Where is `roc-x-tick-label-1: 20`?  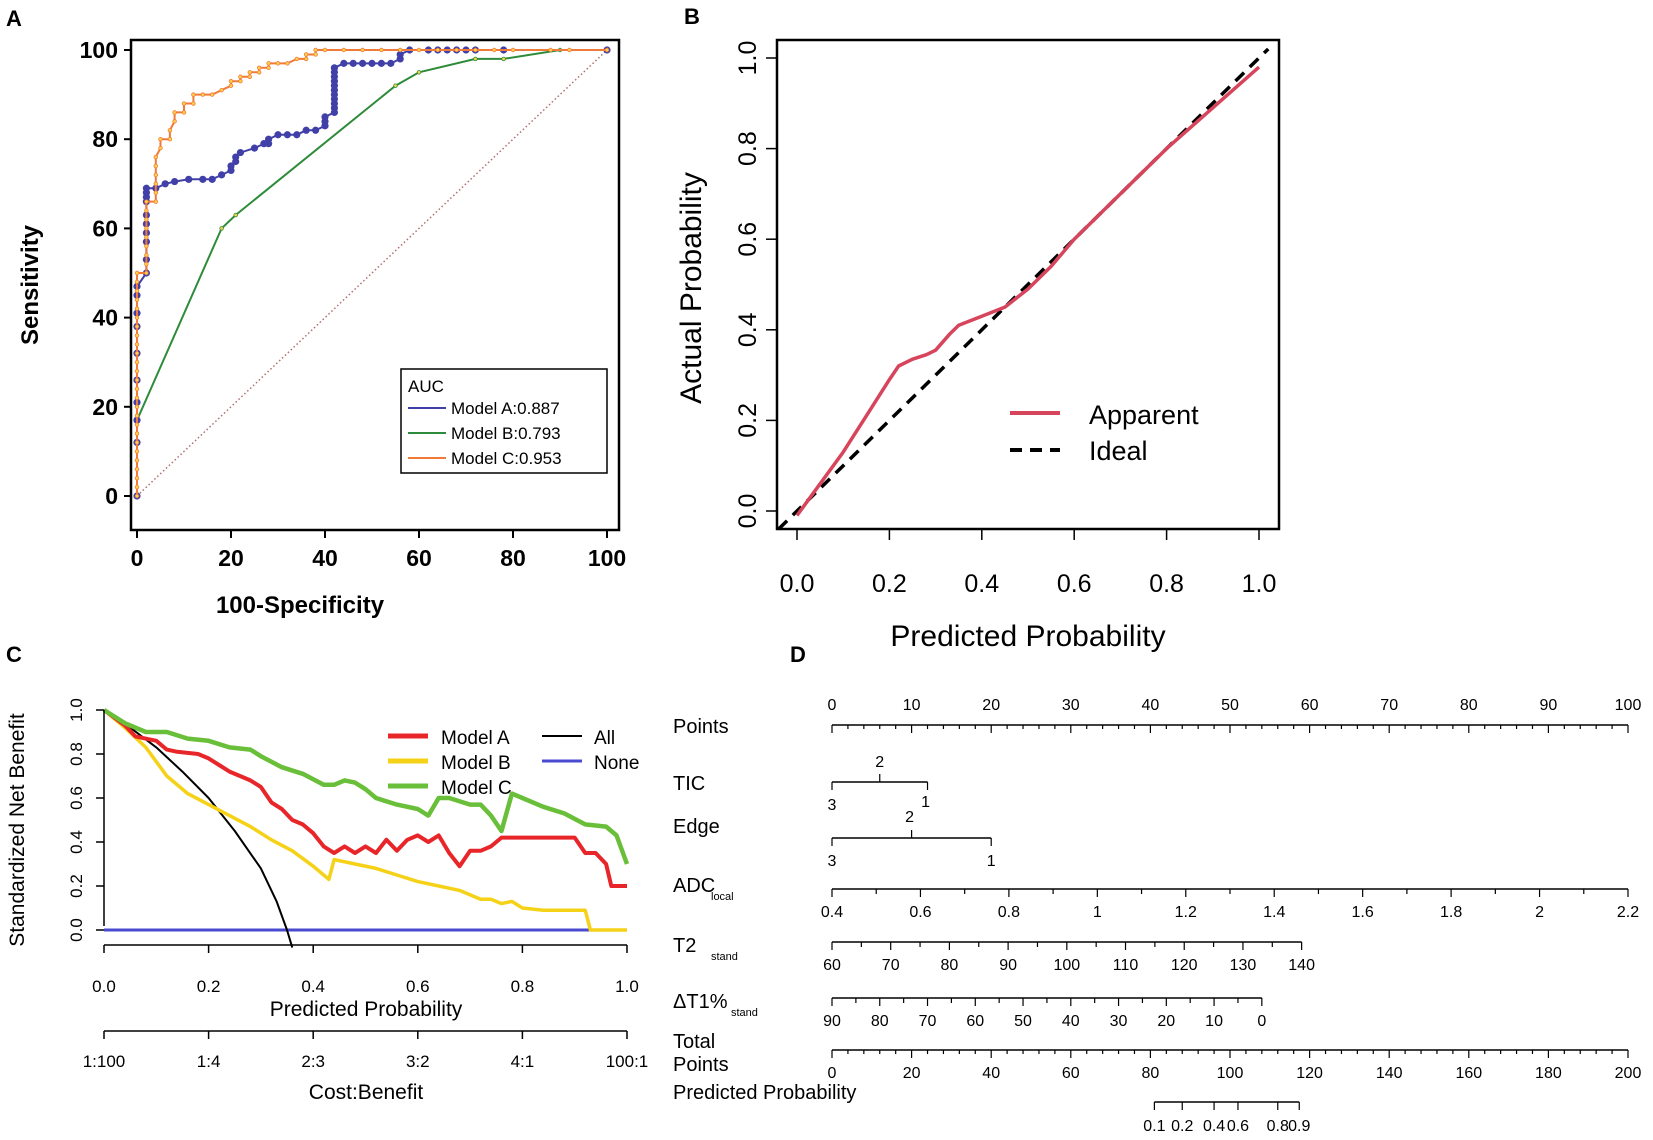
roc-x-tick-label-1: 20 is located at coordinates (231, 558).